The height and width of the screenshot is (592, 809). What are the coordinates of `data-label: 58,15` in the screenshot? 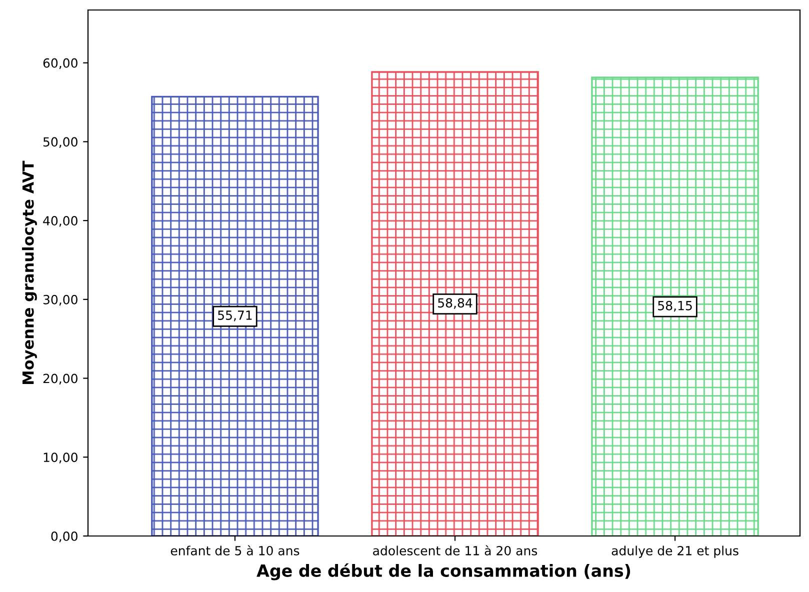 It's located at (675, 306).